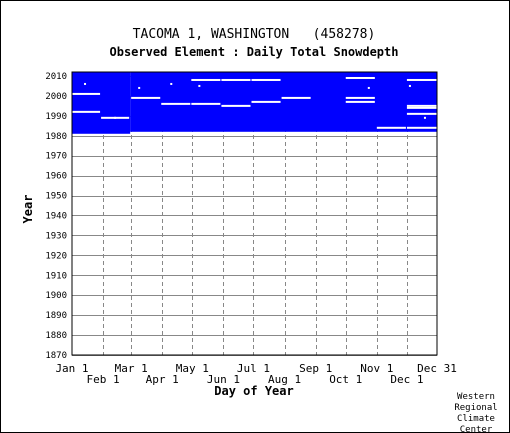 The height and width of the screenshot is (433, 510). I want to click on credit-line-4: Center, so click(476, 429).